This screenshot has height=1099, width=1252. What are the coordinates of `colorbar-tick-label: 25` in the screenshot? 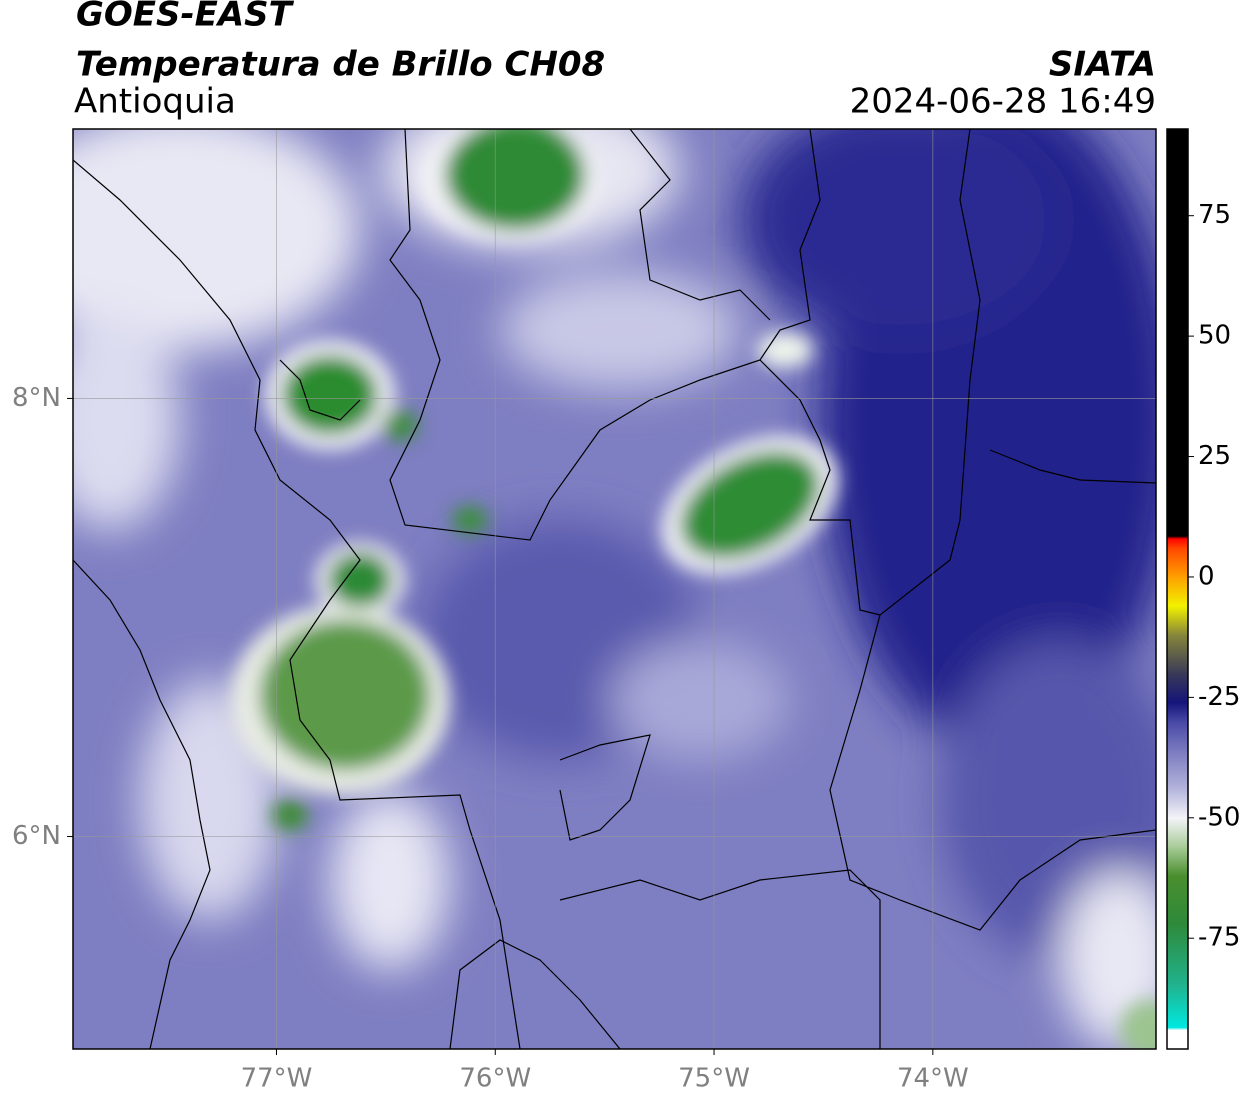 It's located at (1214, 456).